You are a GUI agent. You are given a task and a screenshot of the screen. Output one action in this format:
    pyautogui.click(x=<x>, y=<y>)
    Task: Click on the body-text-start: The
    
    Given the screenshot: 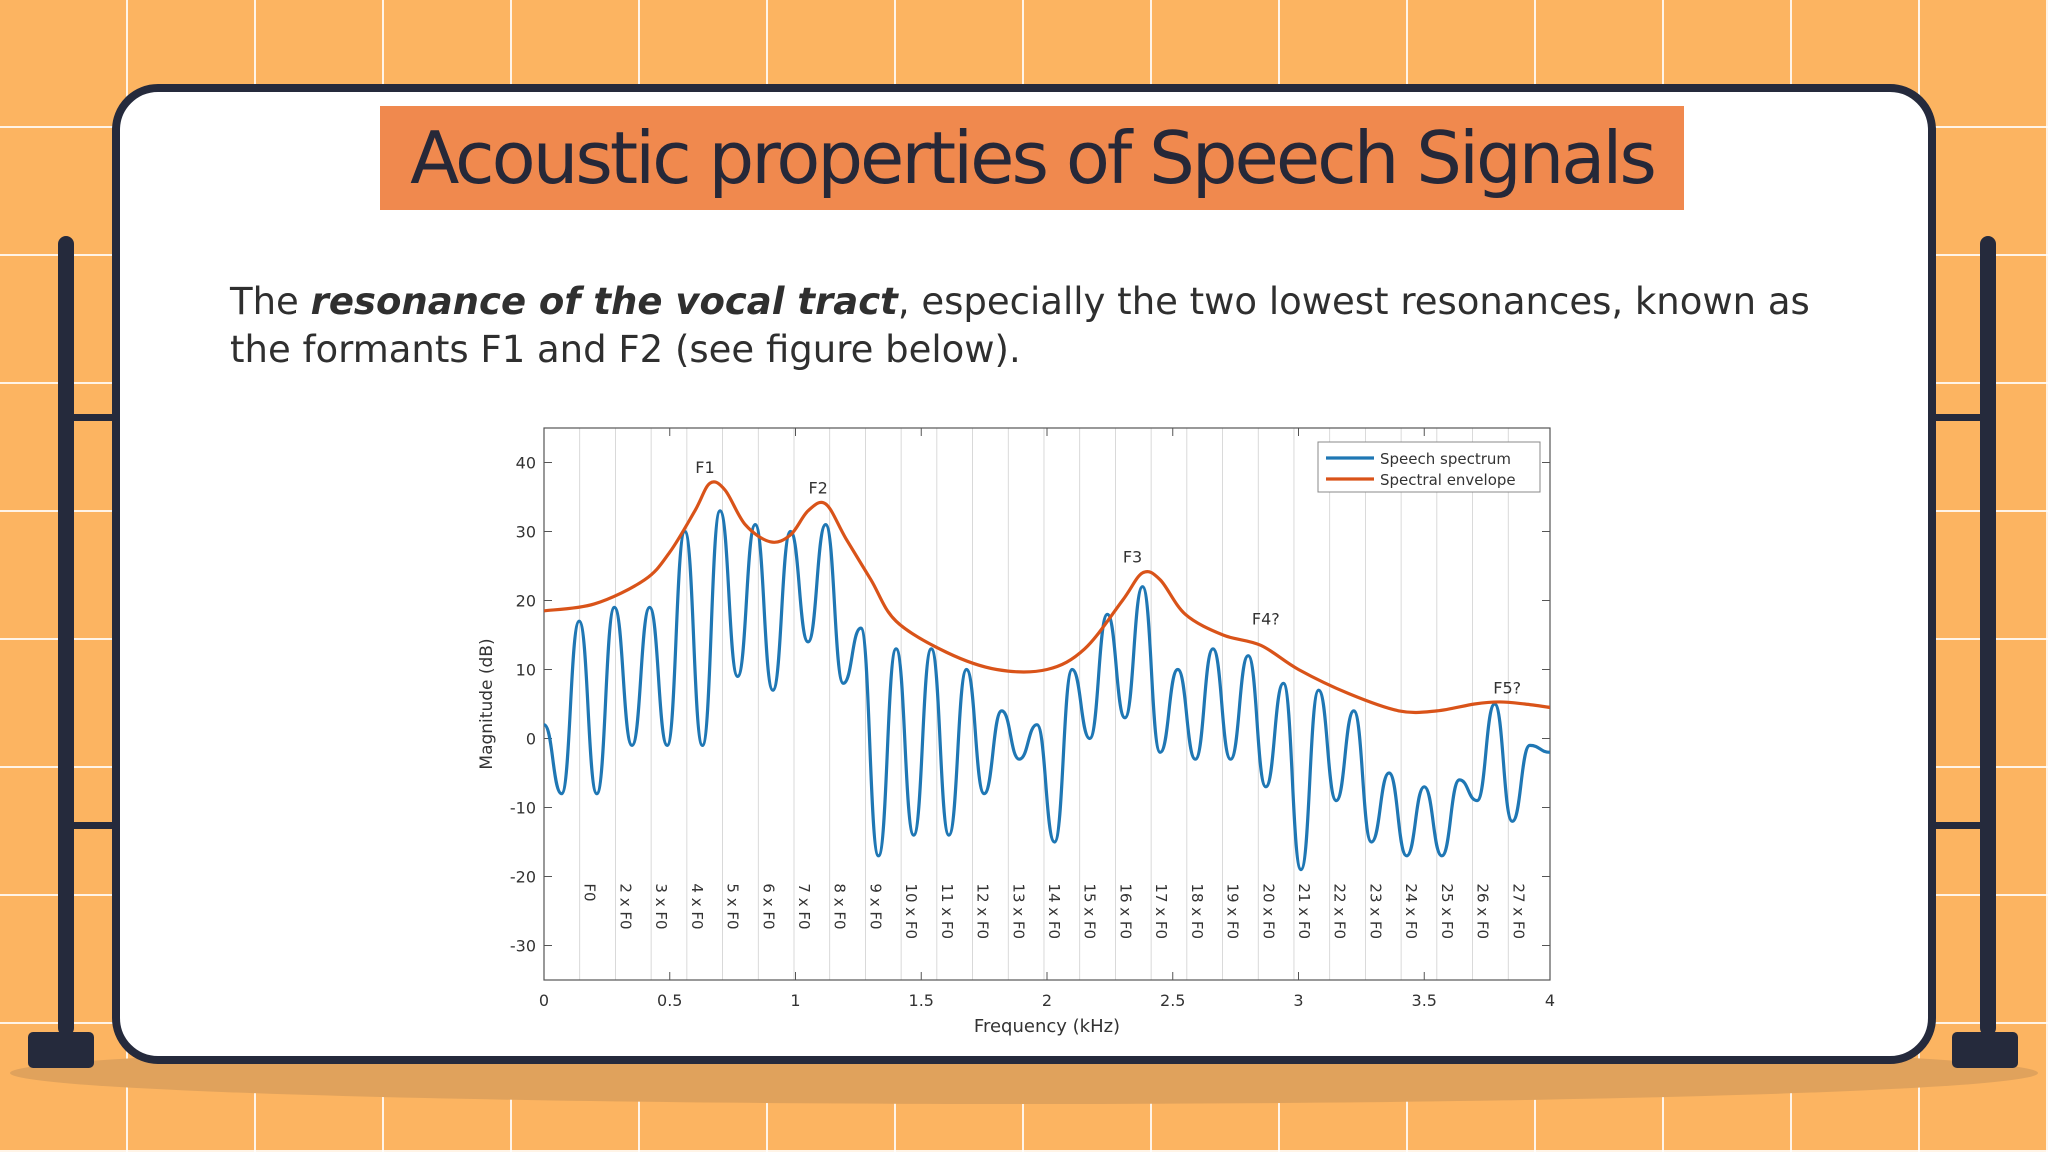 What is the action you would take?
    pyautogui.click(x=270, y=301)
    